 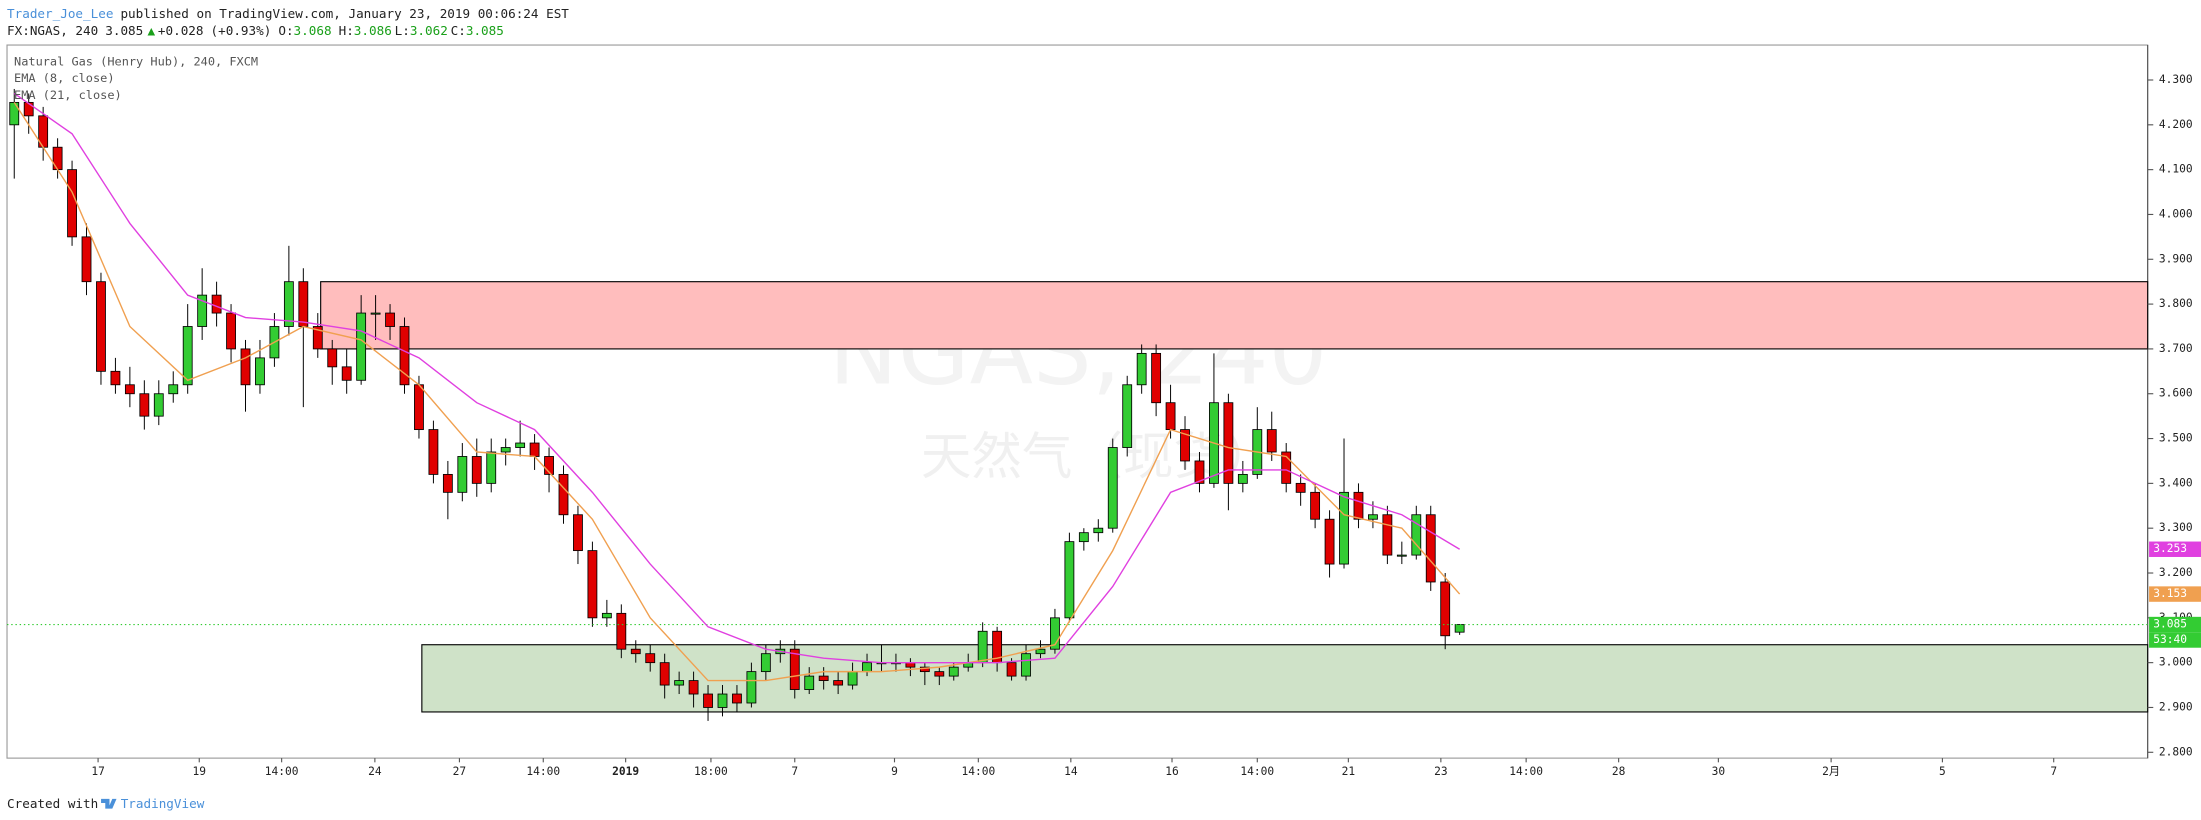 What do you see at coordinates (1441, 771) in the screenshot?
I see `x-tick-label: 23` at bounding box center [1441, 771].